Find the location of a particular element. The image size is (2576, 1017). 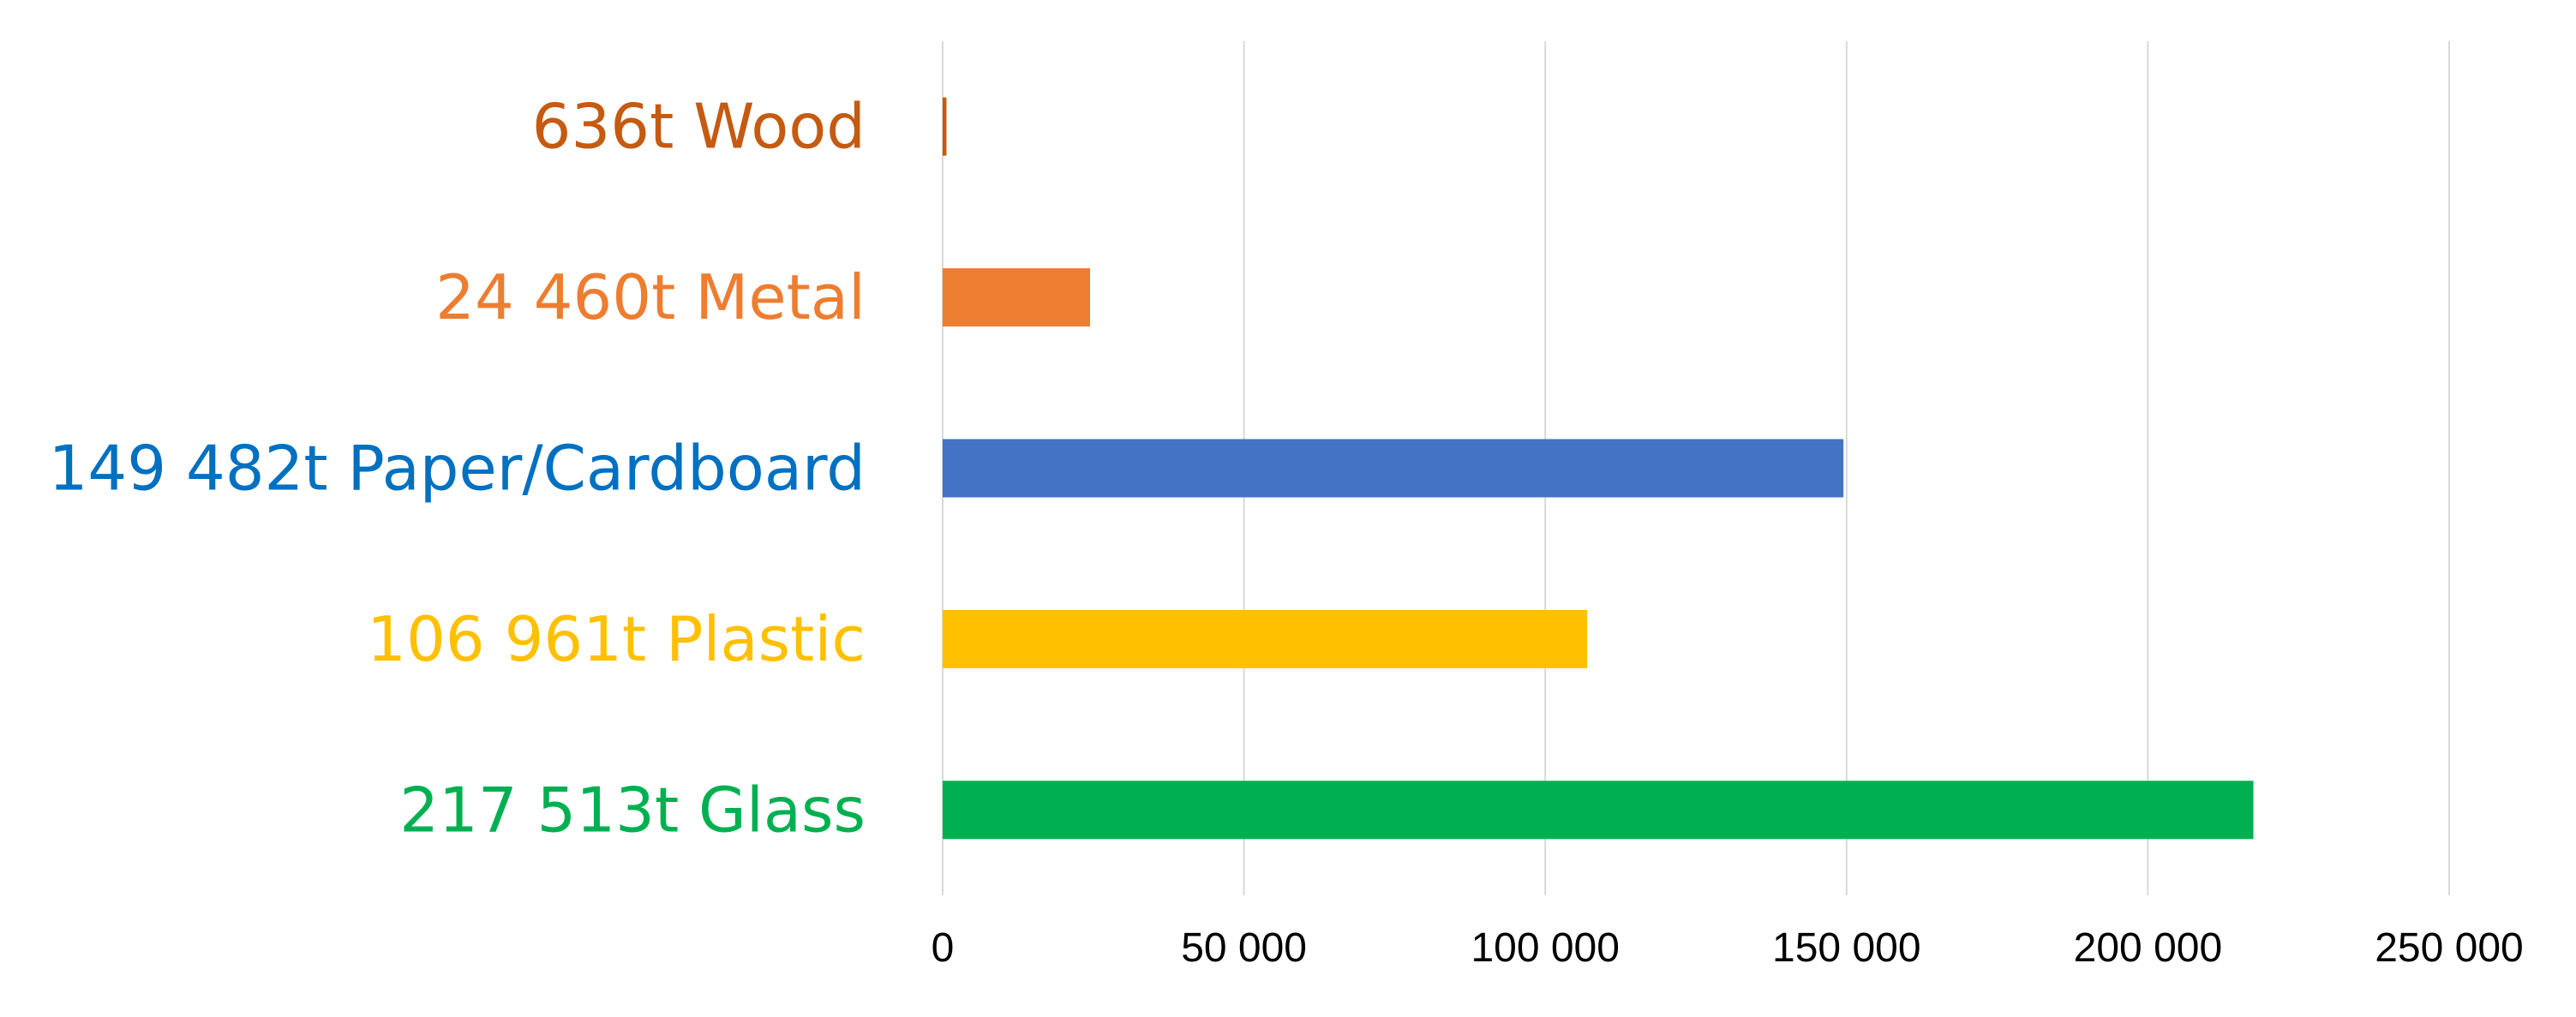

x-tick-label: 200 000 is located at coordinates (2148, 948).